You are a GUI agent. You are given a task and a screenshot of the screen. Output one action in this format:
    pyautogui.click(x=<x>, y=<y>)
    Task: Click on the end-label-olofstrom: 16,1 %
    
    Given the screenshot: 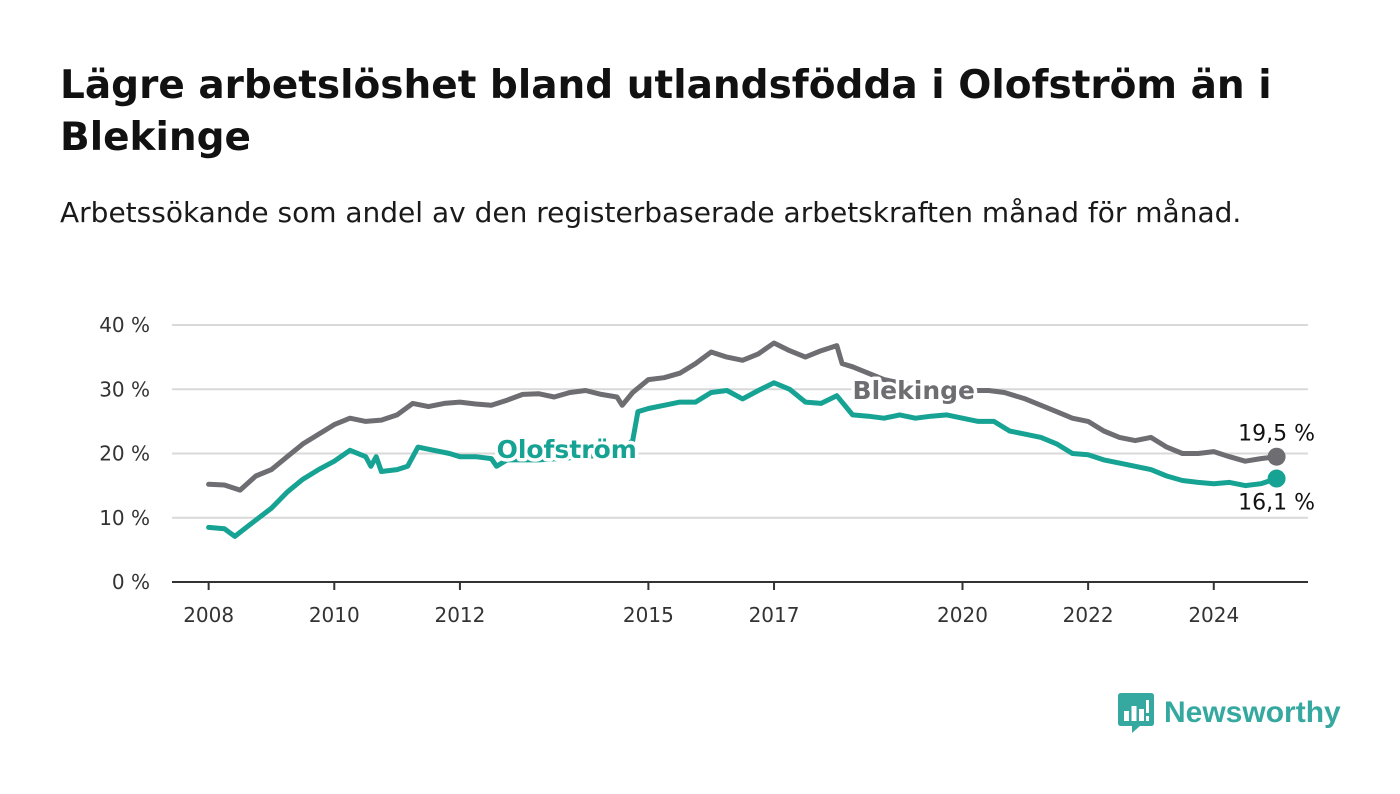 What is the action you would take?
    pyautogui.click(x=1276, y=503)
    